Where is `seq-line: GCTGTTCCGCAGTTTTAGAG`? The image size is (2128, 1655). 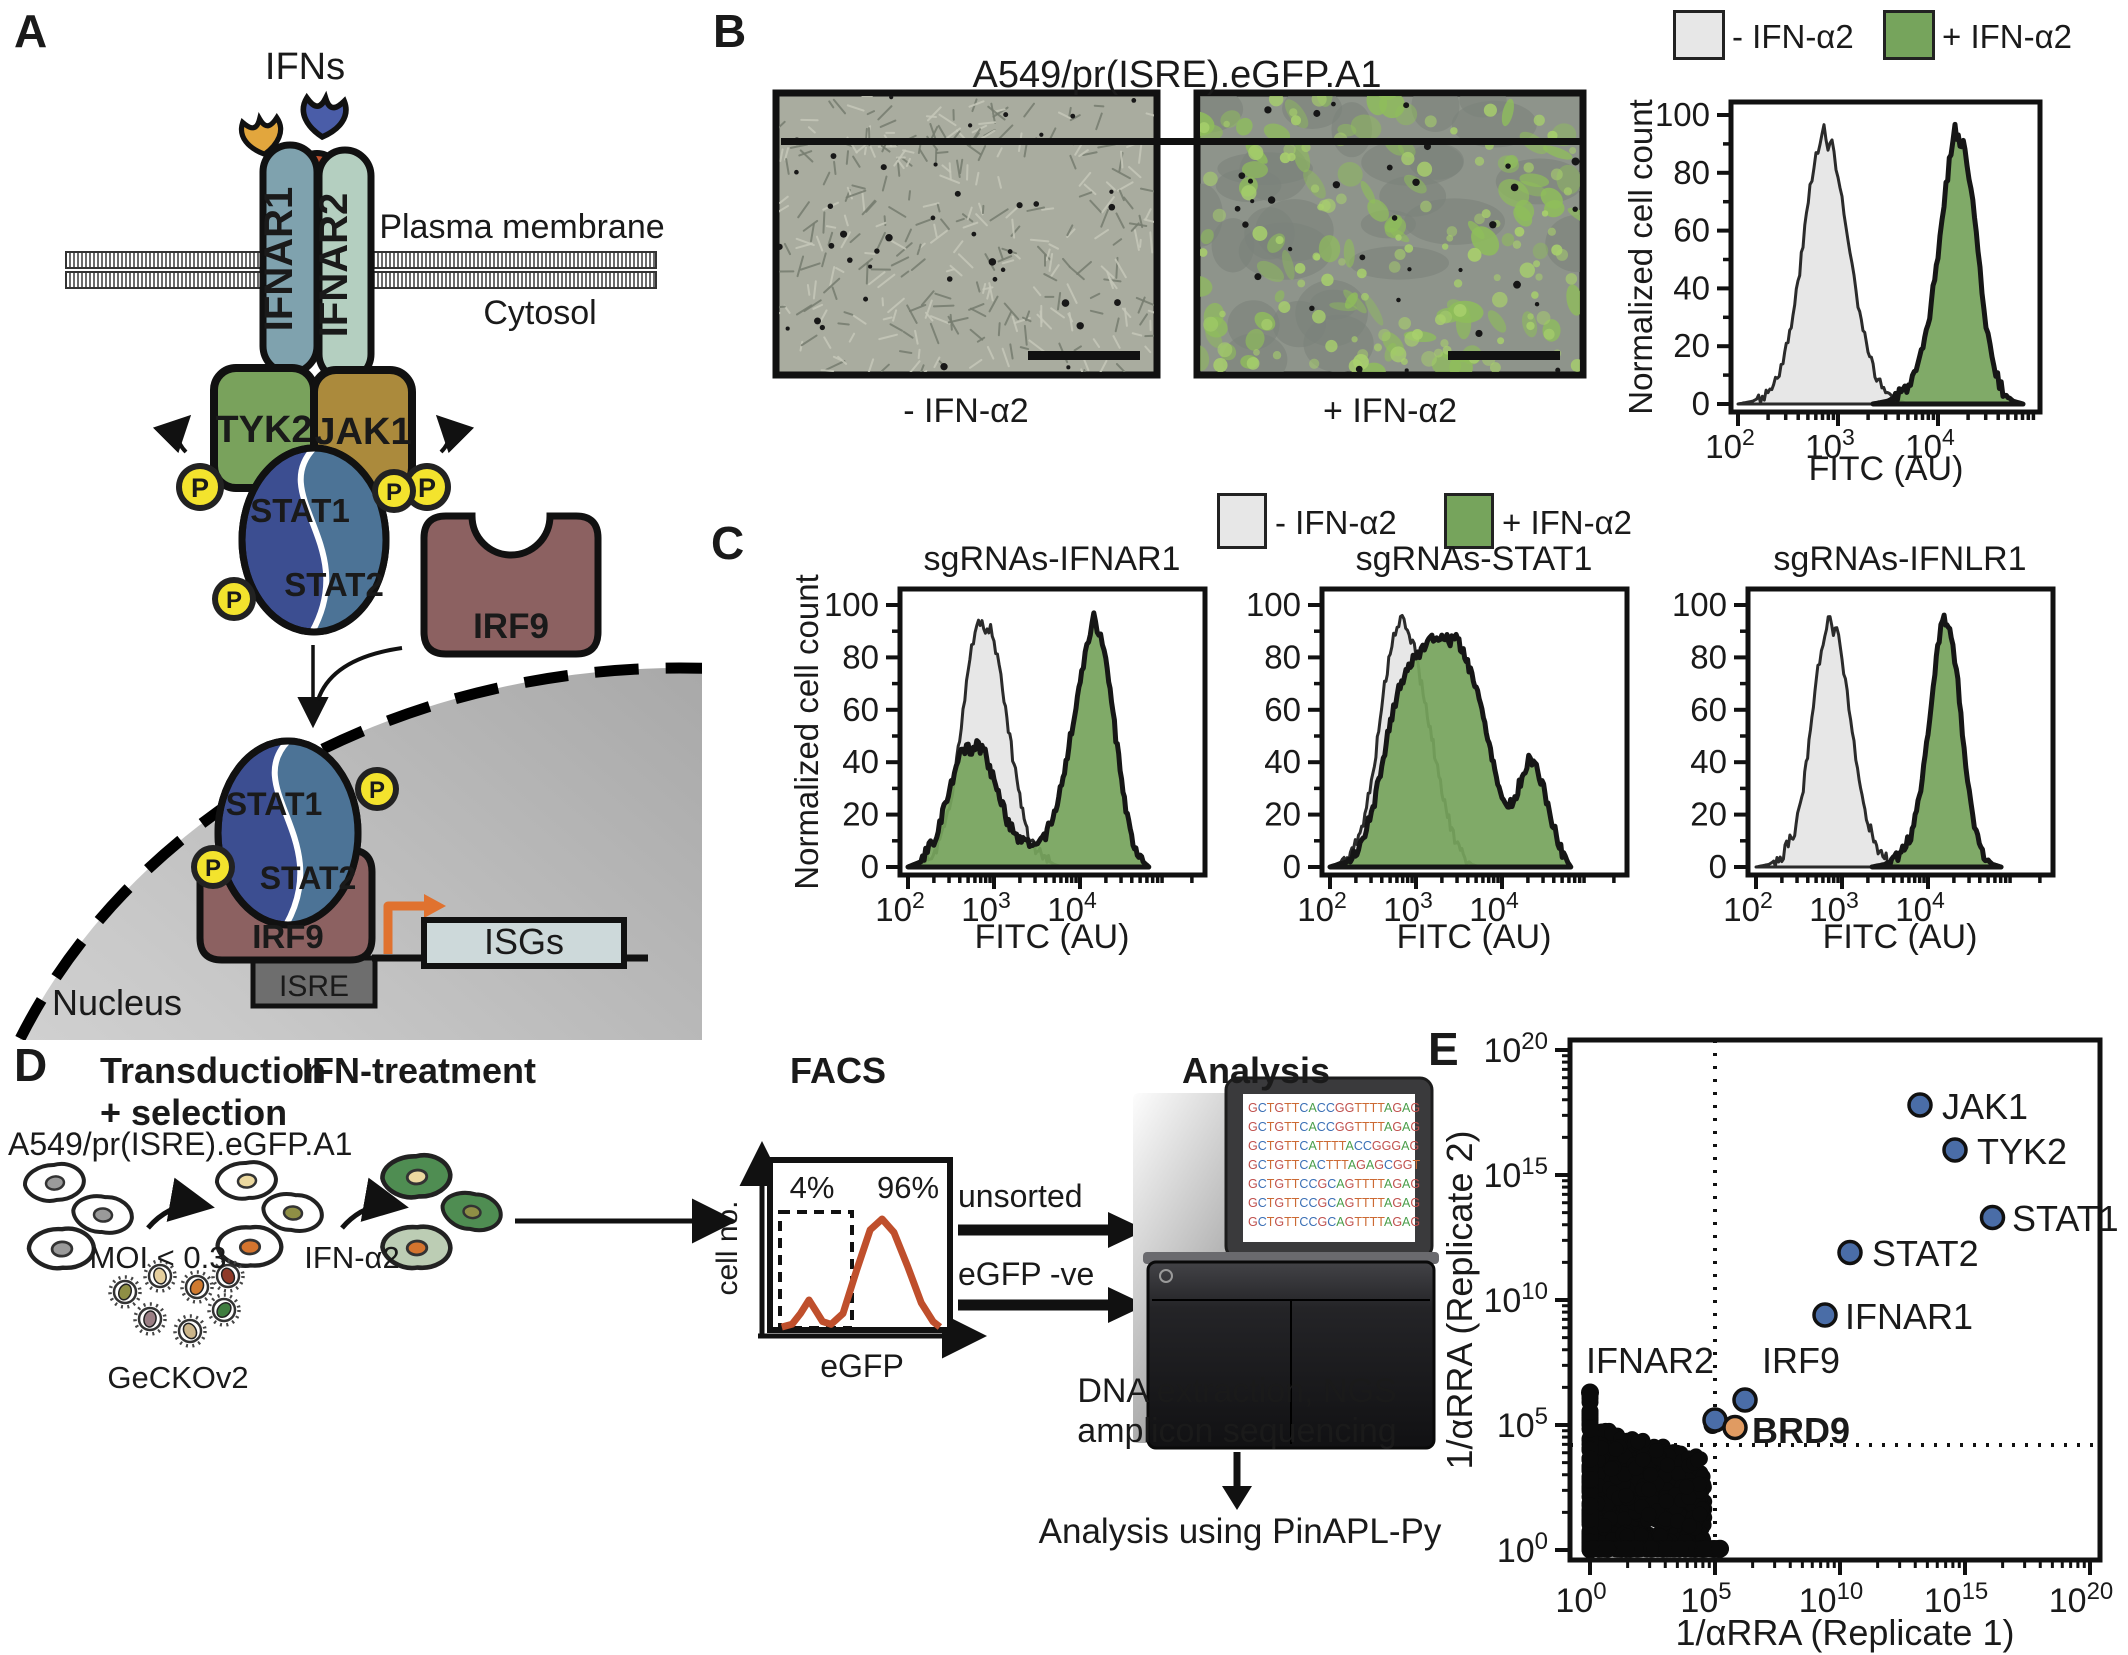
seq-line: GCTGTTCCGCAGTTTTAGAG is located at coordinates (1334, 1222).